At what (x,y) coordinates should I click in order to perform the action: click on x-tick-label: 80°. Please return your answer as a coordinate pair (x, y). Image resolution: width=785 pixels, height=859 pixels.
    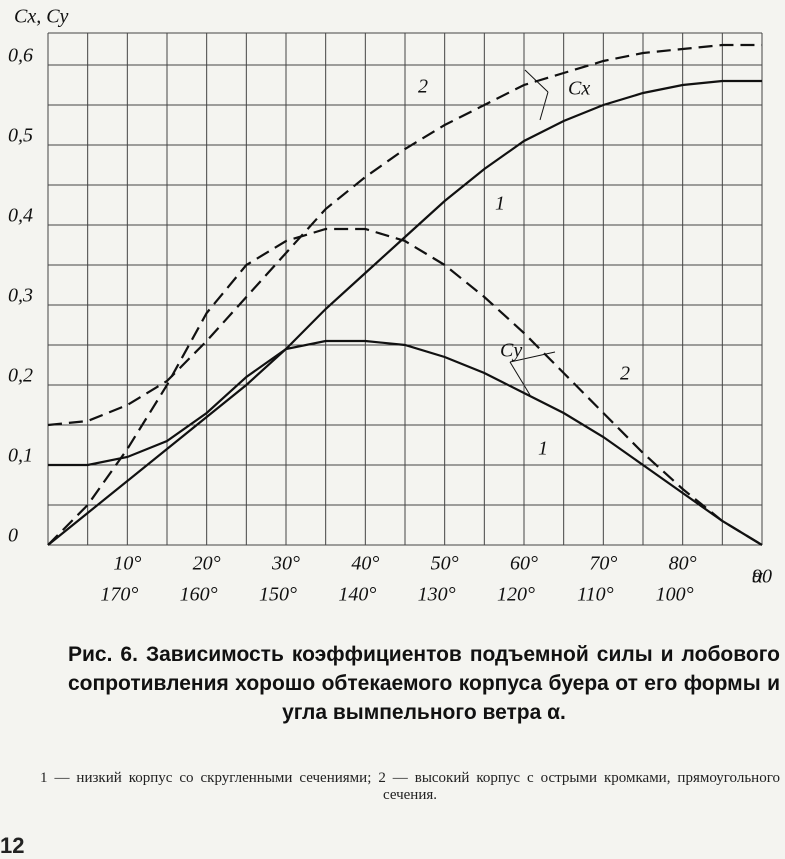
    Looking at the image, I should click on (683, 564).